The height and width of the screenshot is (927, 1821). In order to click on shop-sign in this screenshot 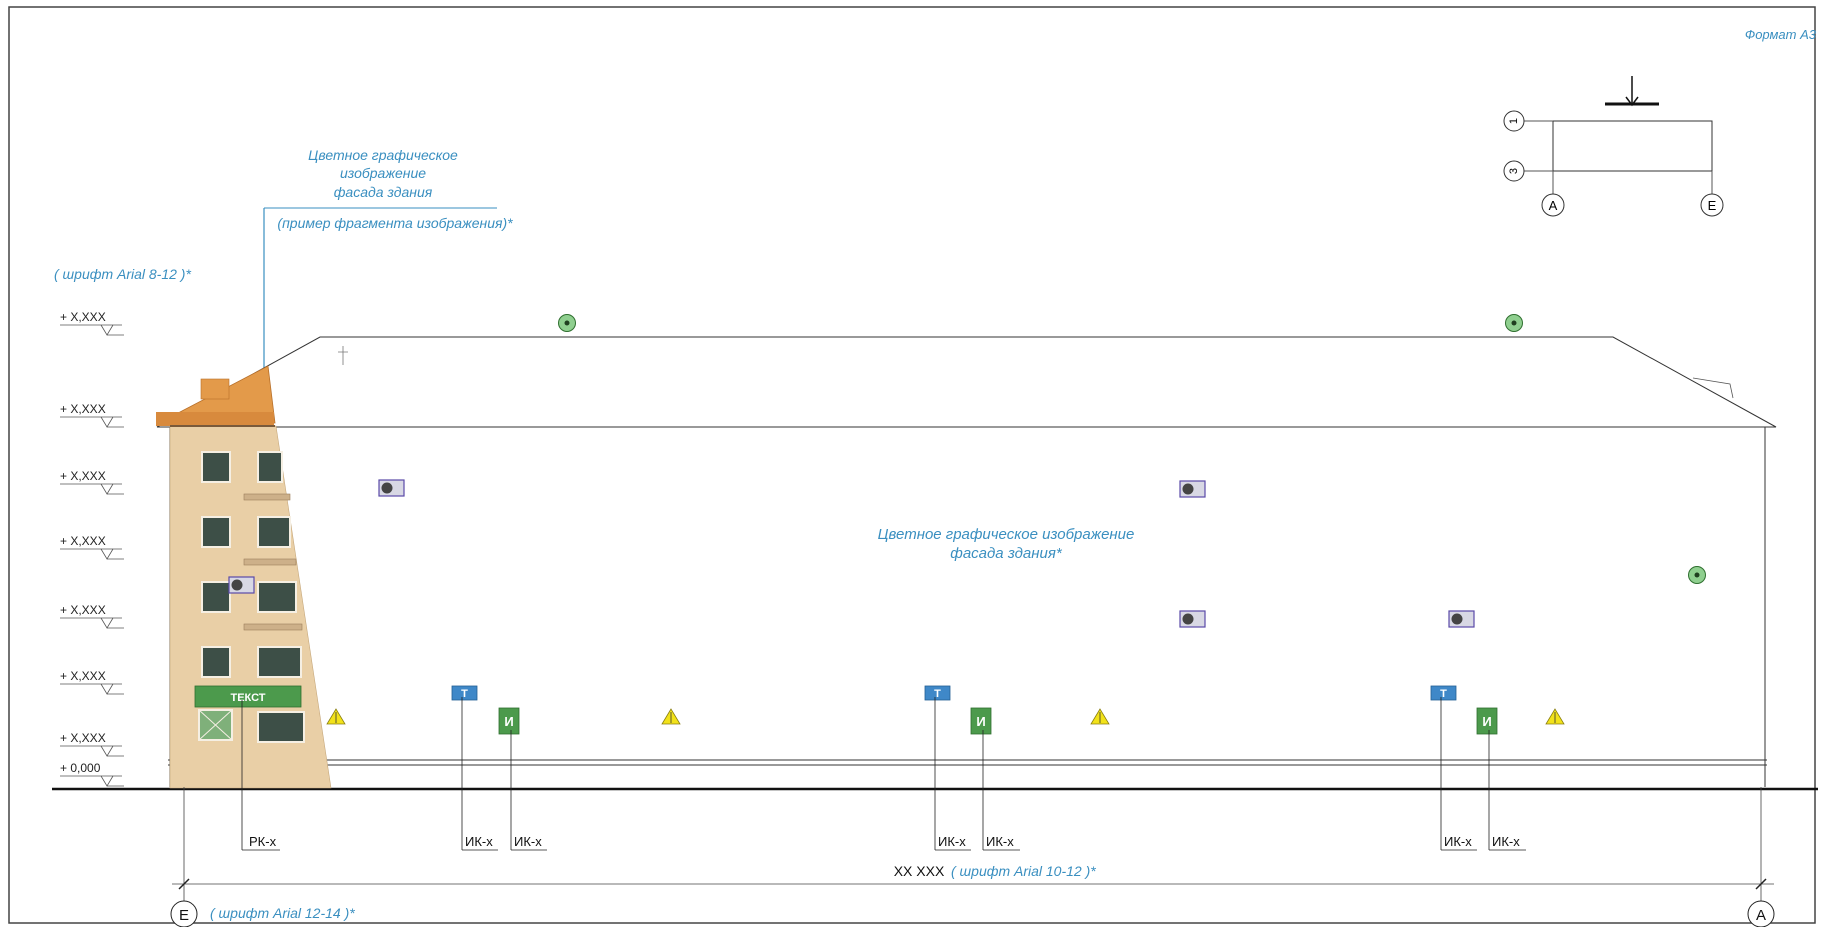, I will do `click(248, 696)`.